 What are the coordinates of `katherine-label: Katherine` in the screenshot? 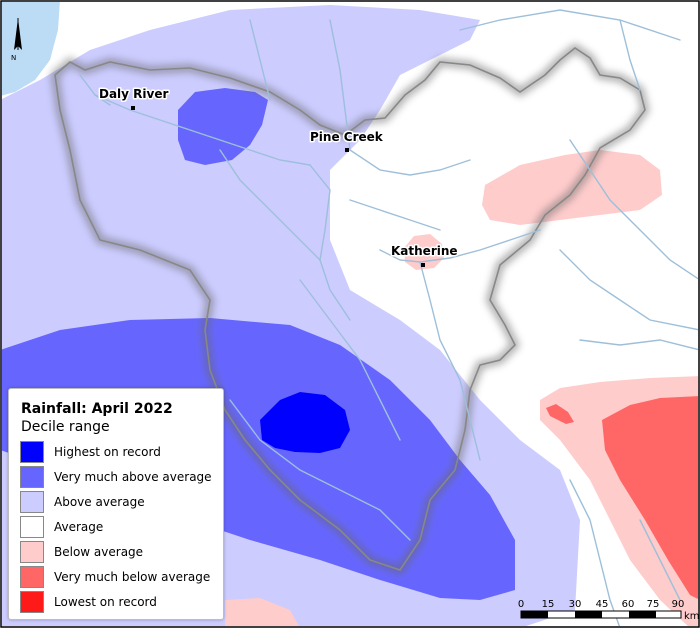 It's located at (424, 251).